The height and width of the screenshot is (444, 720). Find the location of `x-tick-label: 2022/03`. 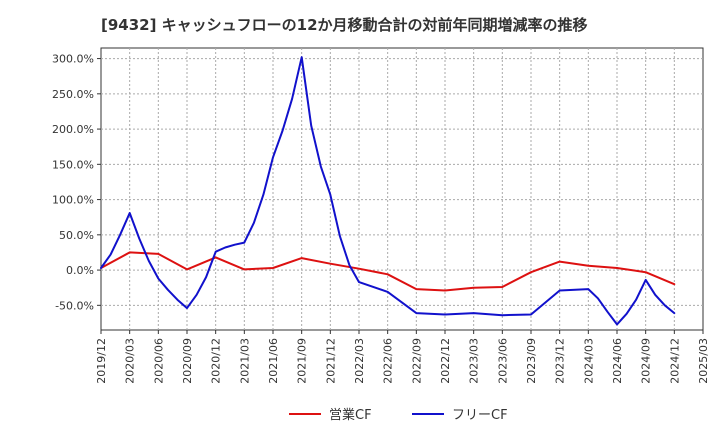

x-tick-label: 2022/03 is located at coordinates (359, 361).